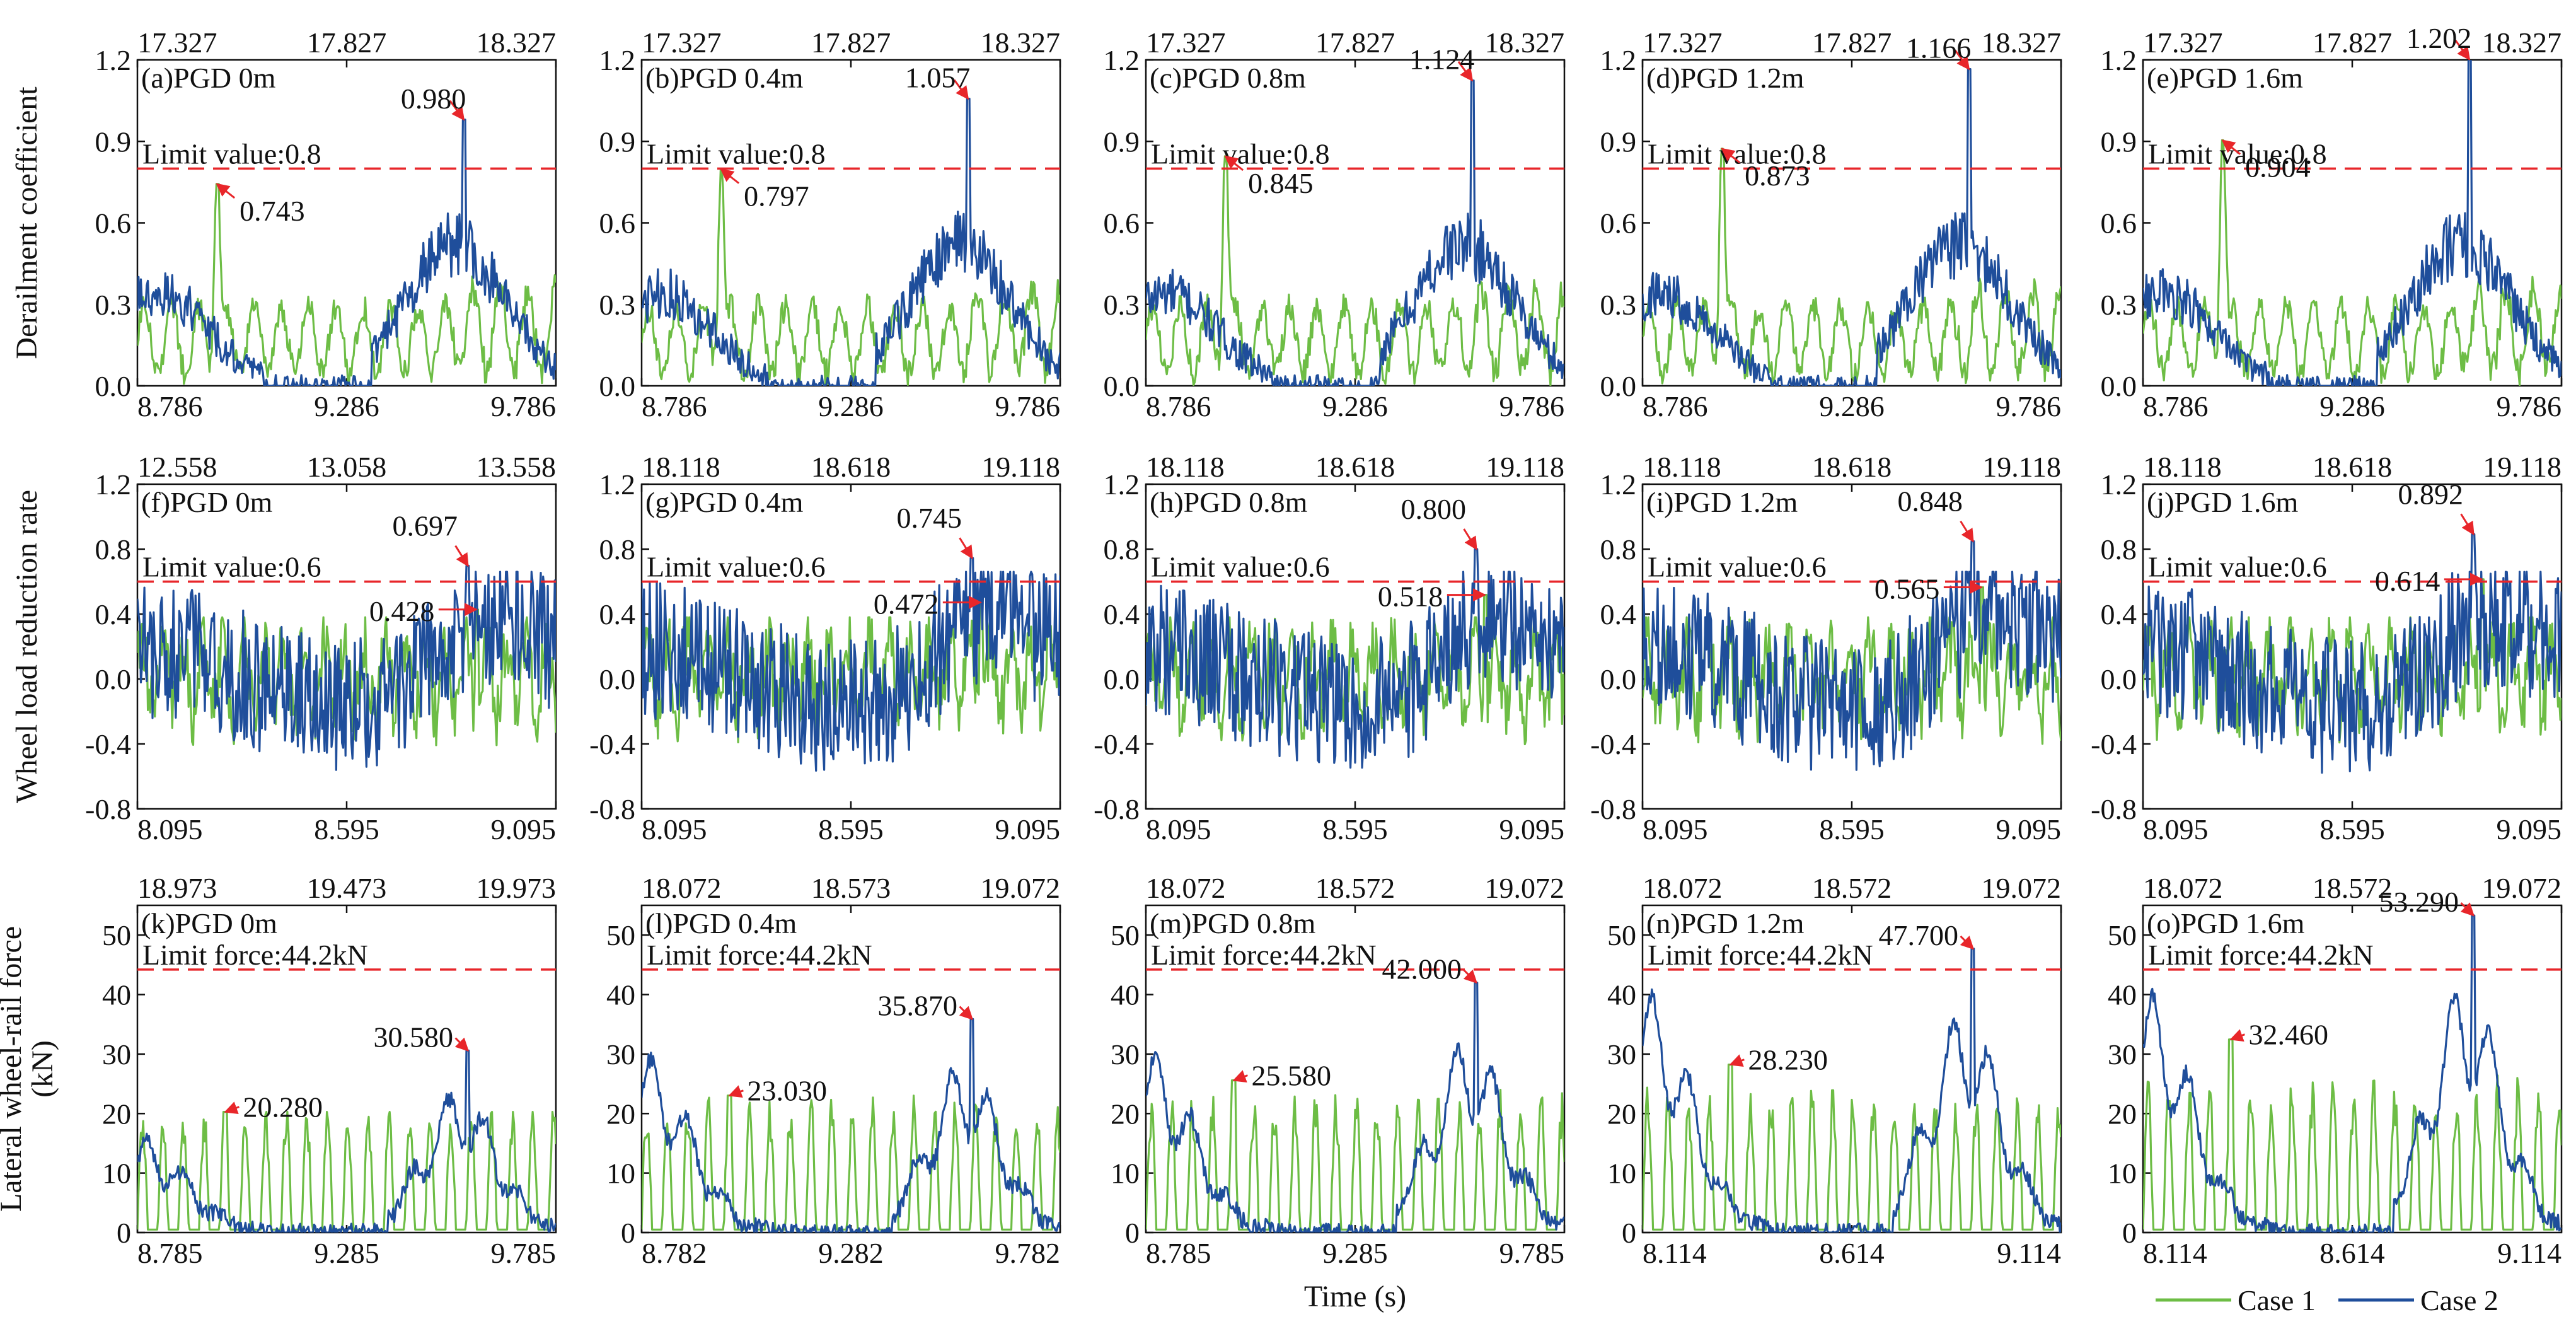 This screenshot has width=2576, height=1329. I want to click on x-tick-label: 9.286, so click(346, 406).